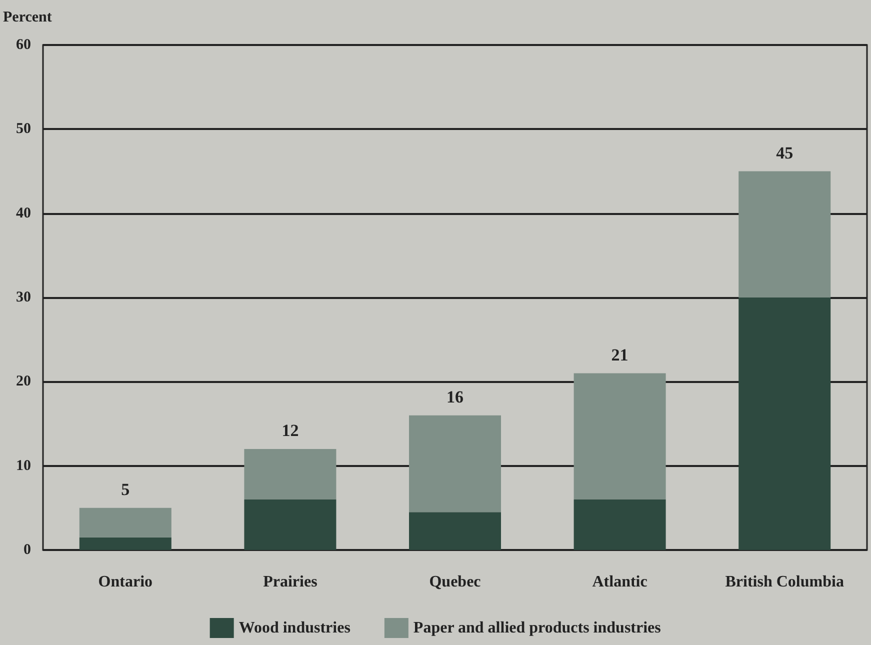 The width and height of the screenshot is (871, 645). Describe the element at coordinates (294, 628) in the screenshot. I see `legend-label: Wood industries` at that location.